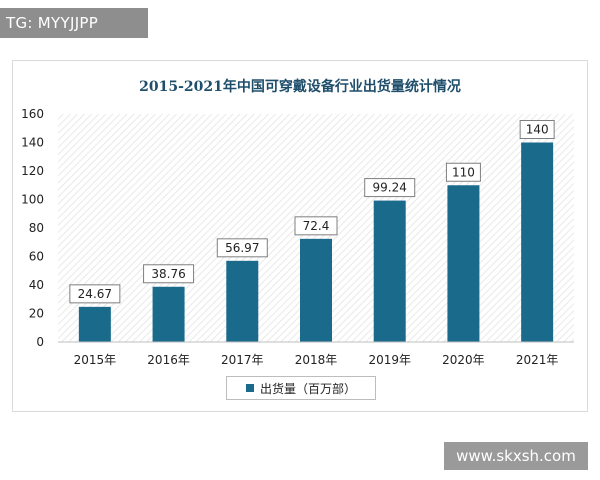 This screenshot has height=480, width=600. Describe the element at coordinates (32, 114) in the screenshot. I see `y-tick-label: 160` at that location.